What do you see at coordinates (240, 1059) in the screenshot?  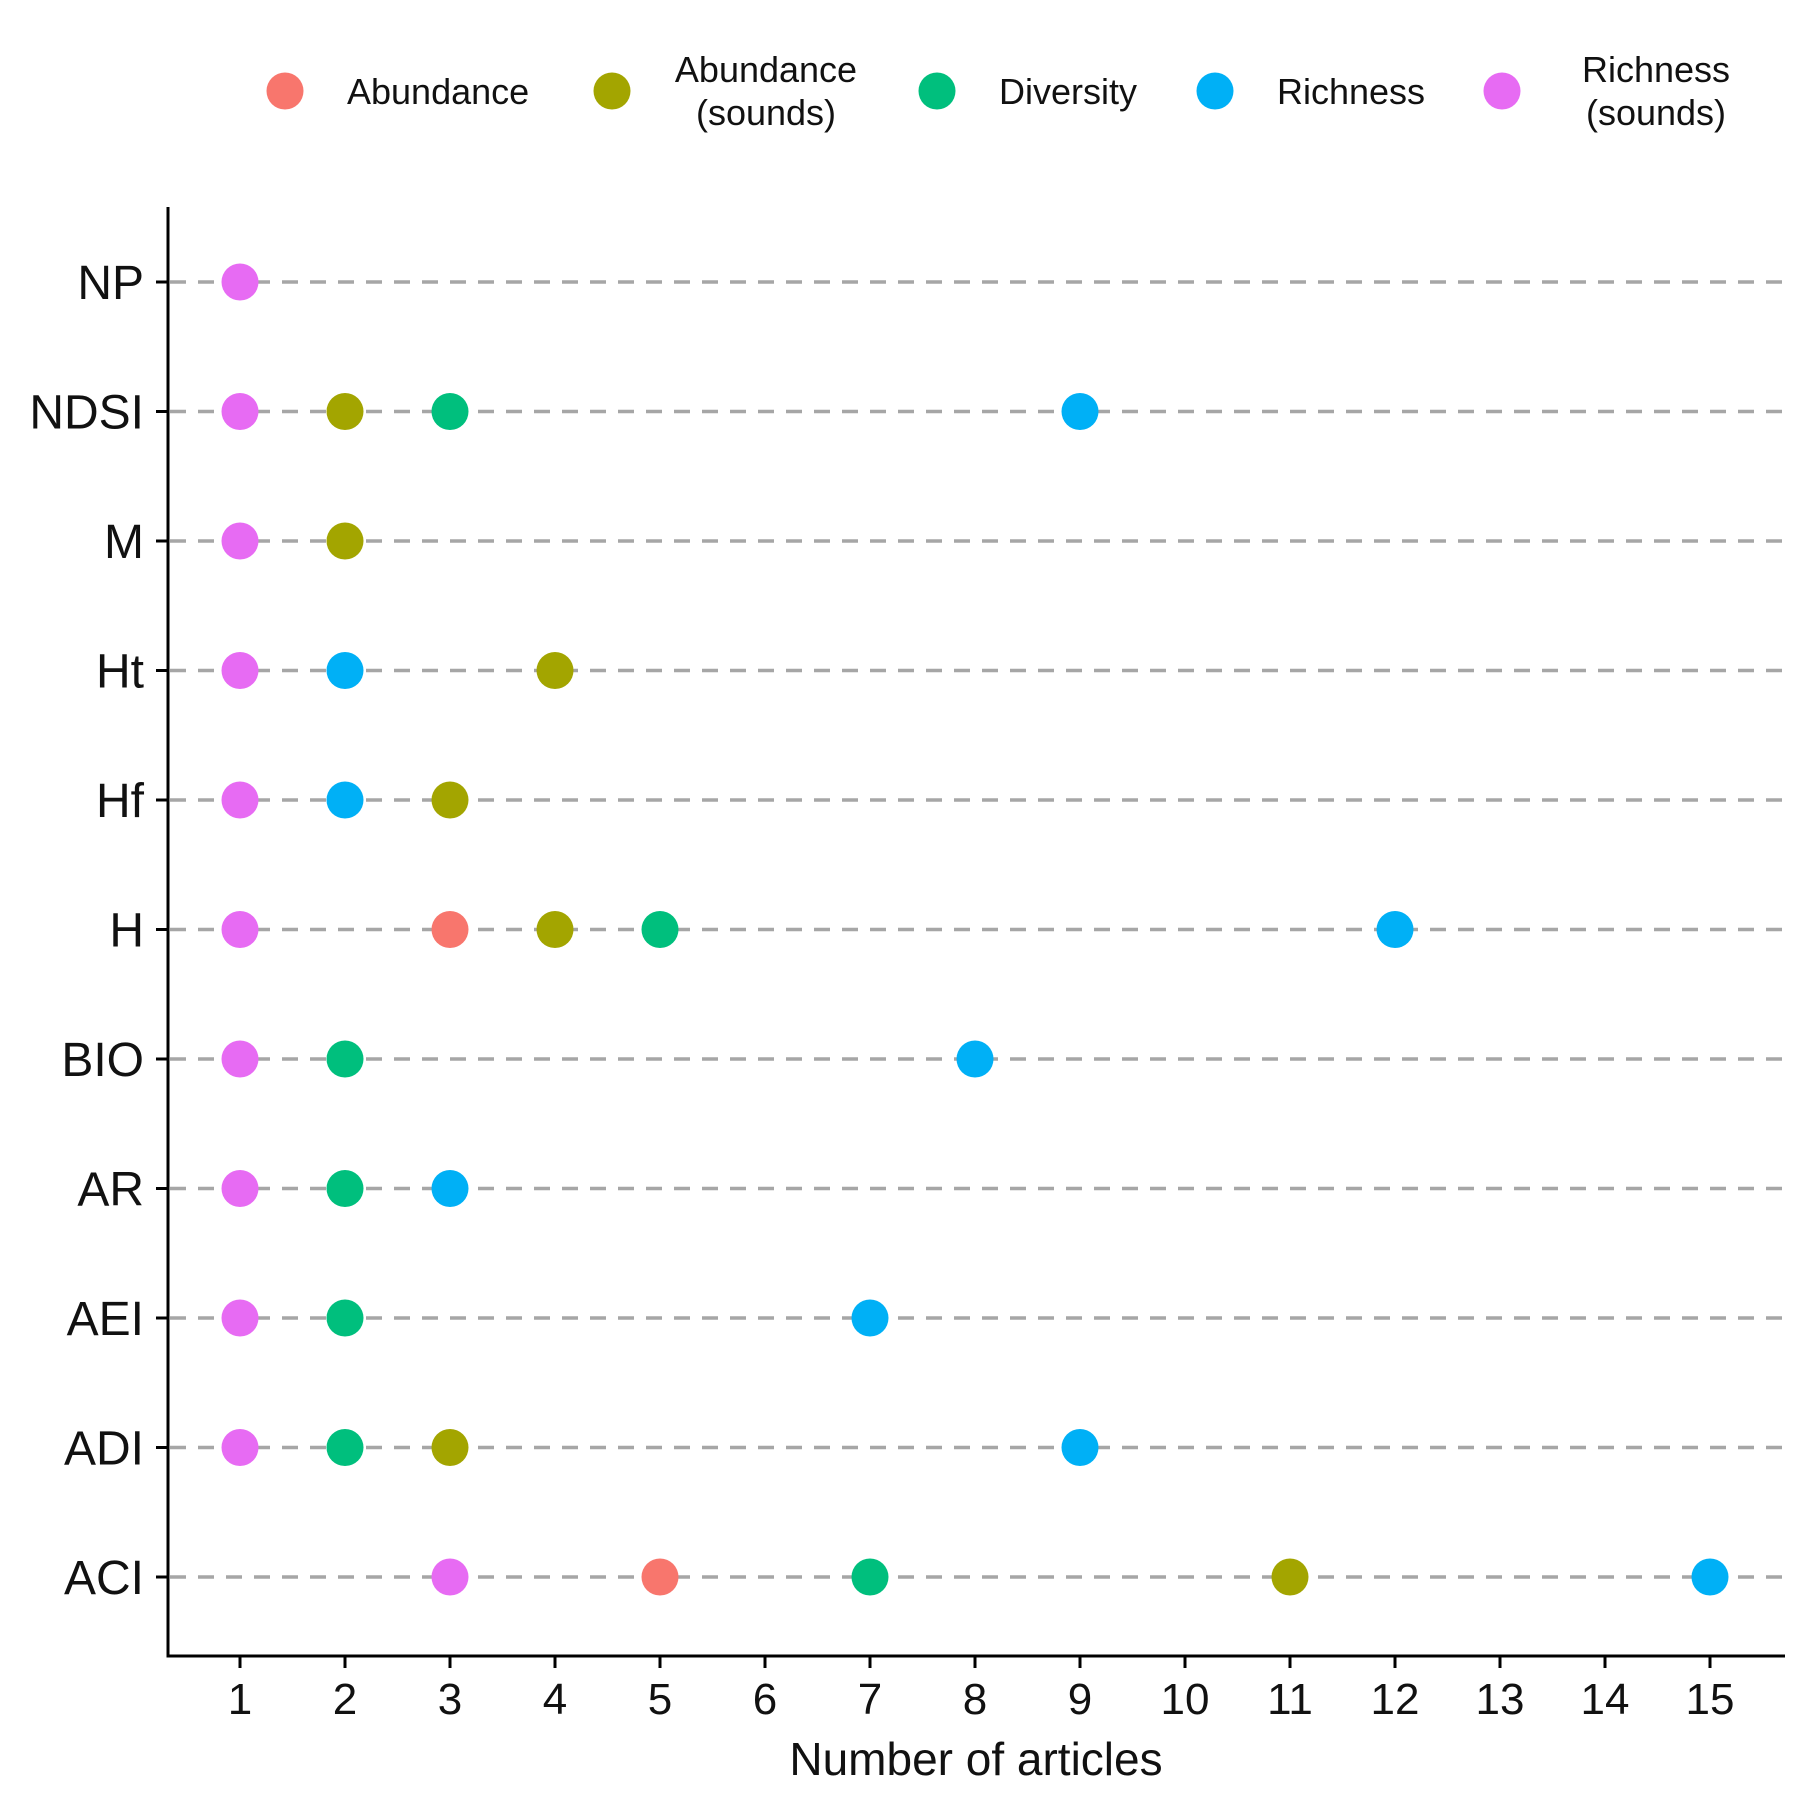 I see `point-richness-sounds-bio` at bounding box center [240, 1059].